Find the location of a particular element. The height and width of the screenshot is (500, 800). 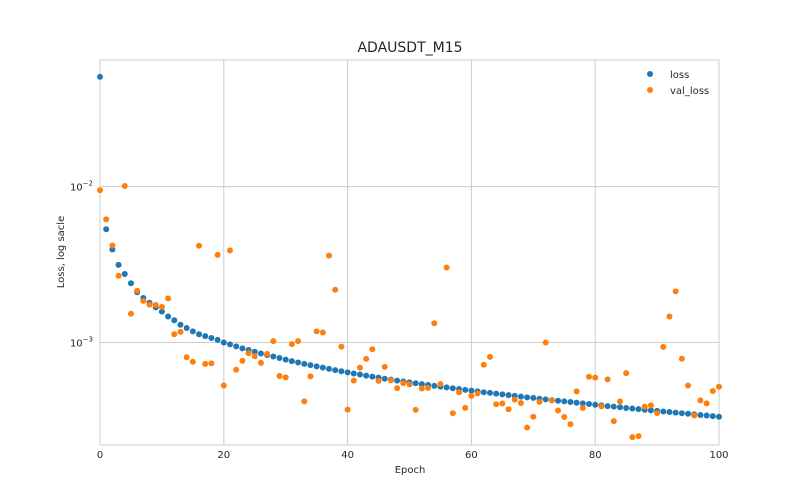

legend-marker-val-loss is located at coordinates (650, 90).